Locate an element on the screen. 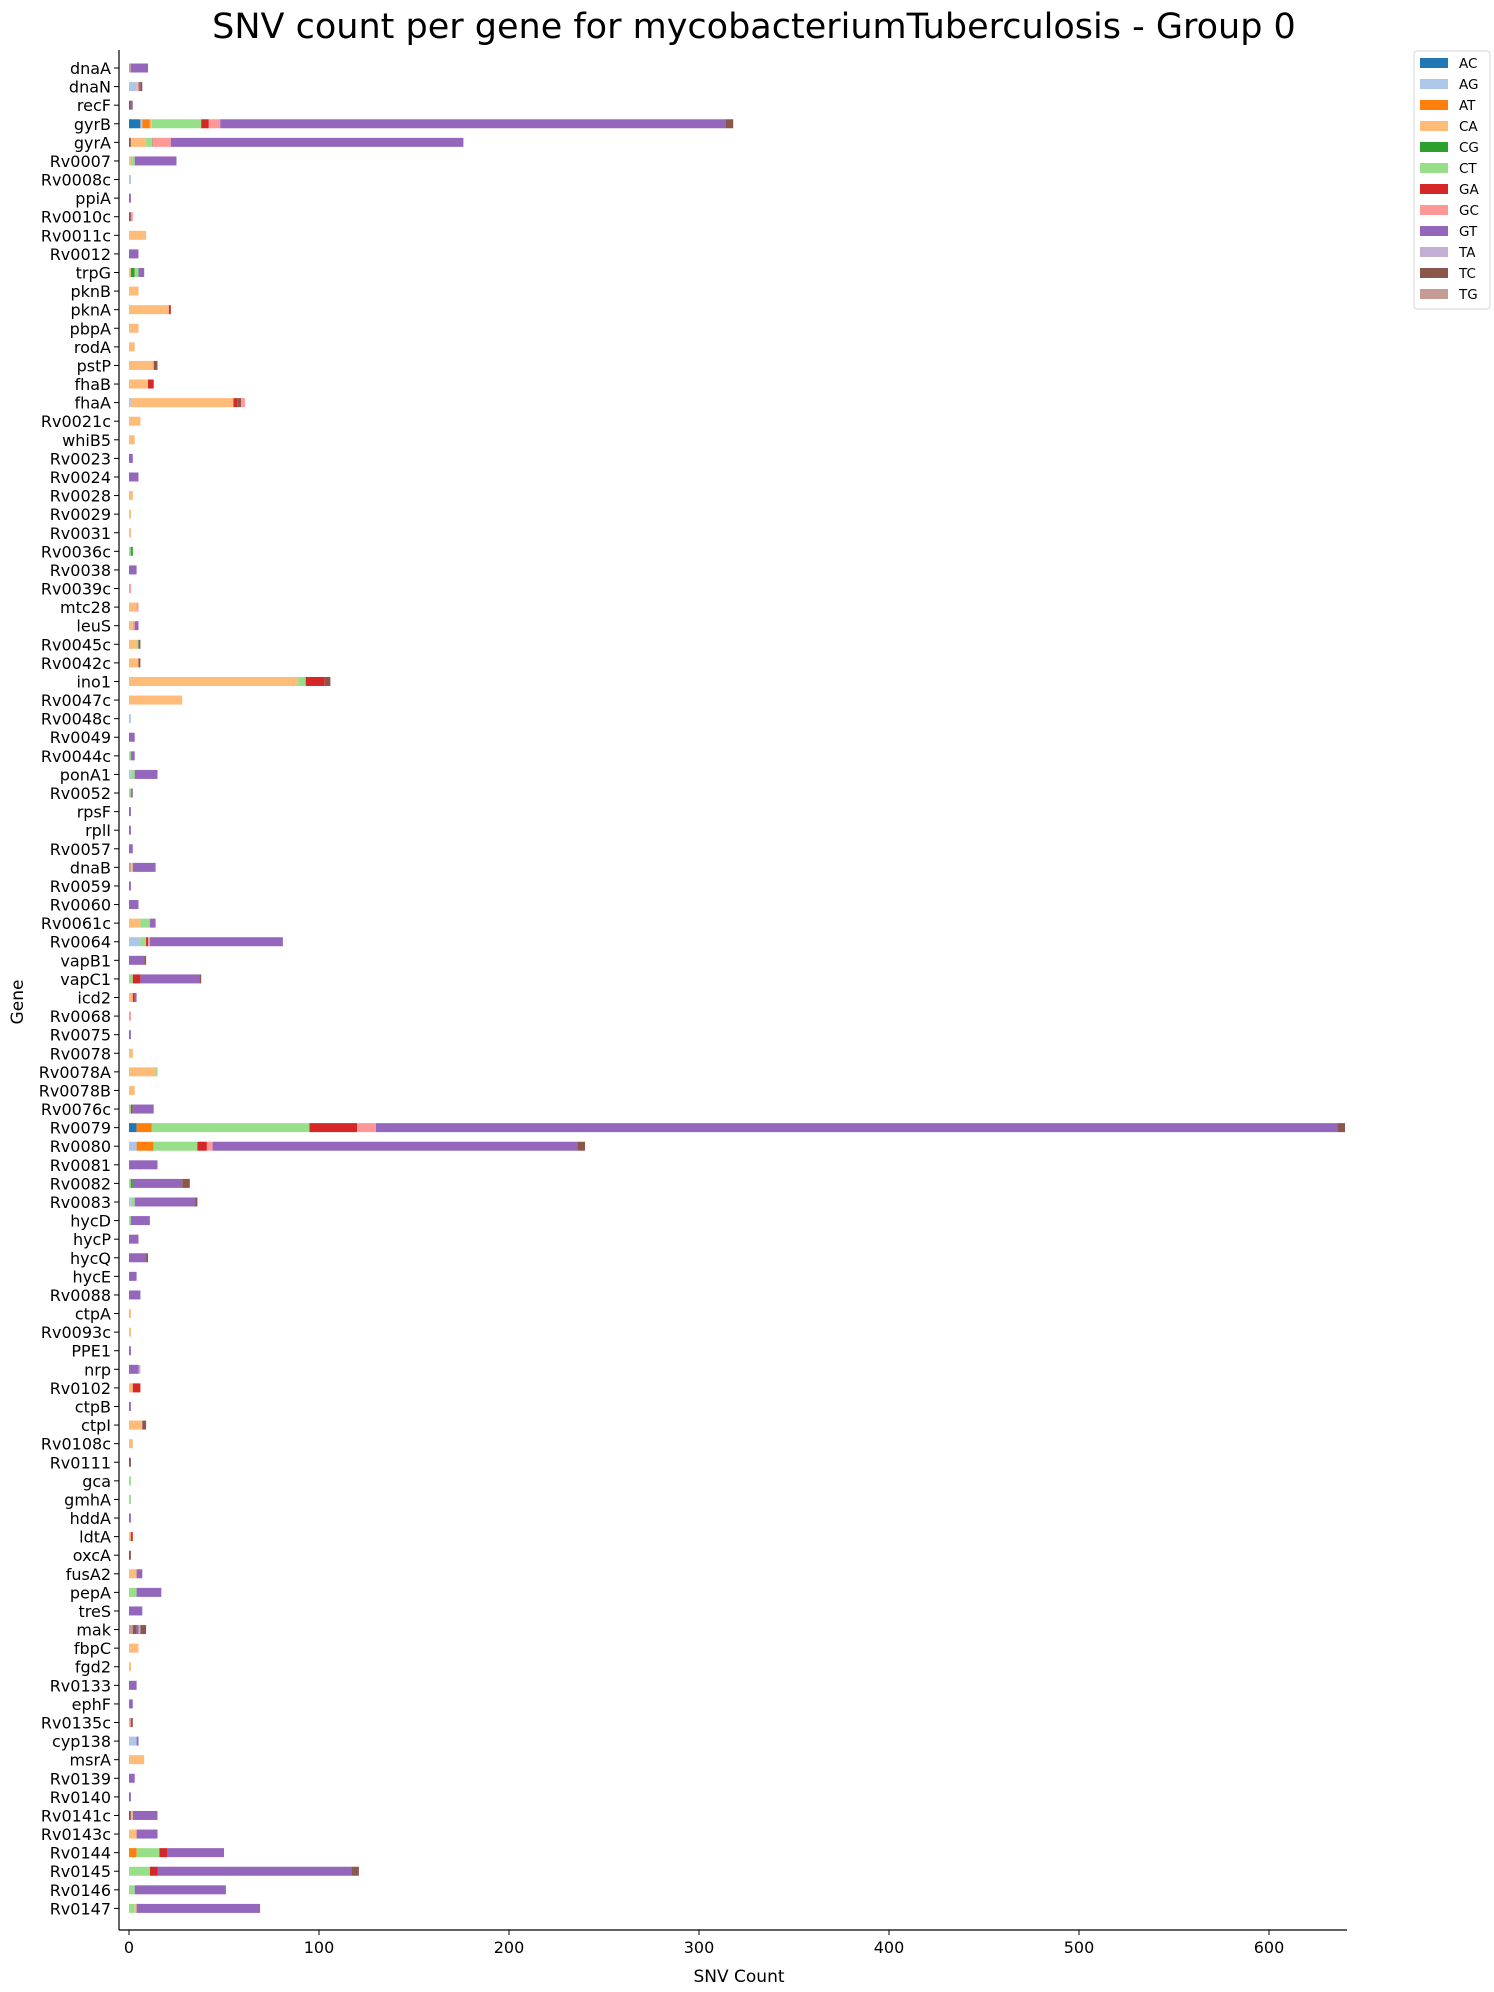 The image size is (1494, 1992). x-axis: 0 100 200 300 400 500 600 is located at coordinates (733, 1943).